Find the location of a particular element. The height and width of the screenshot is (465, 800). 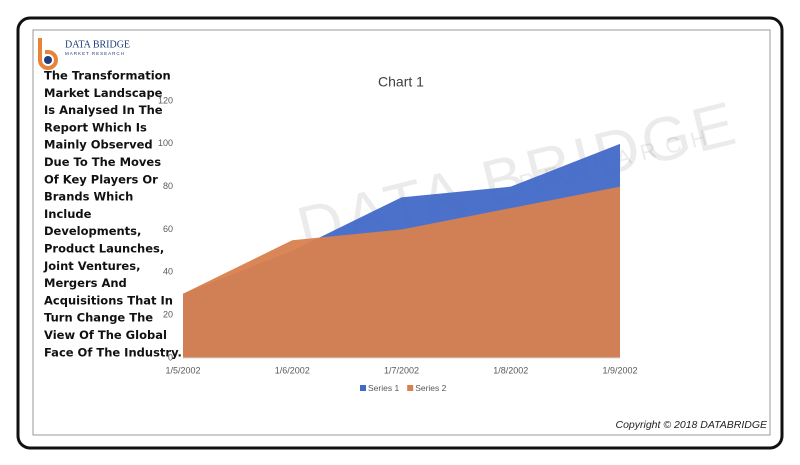

y-tick-label: 120 is located at coordinates (165, 100).